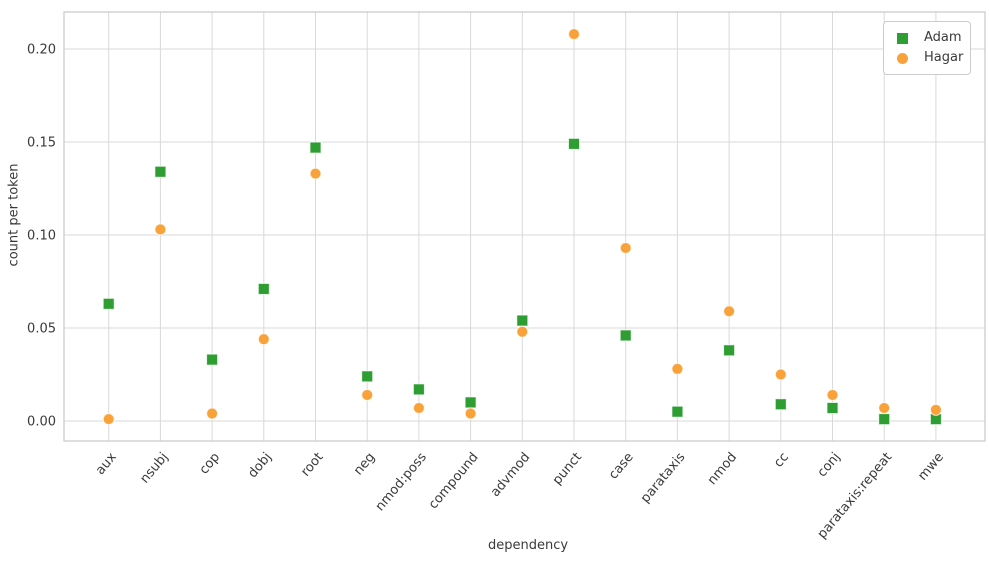 The width and height of the screenshot is (989, 566). Describe the element at coordinates (528, 545) in the screenshot. I see `x-axis-title: dependency` at that location.